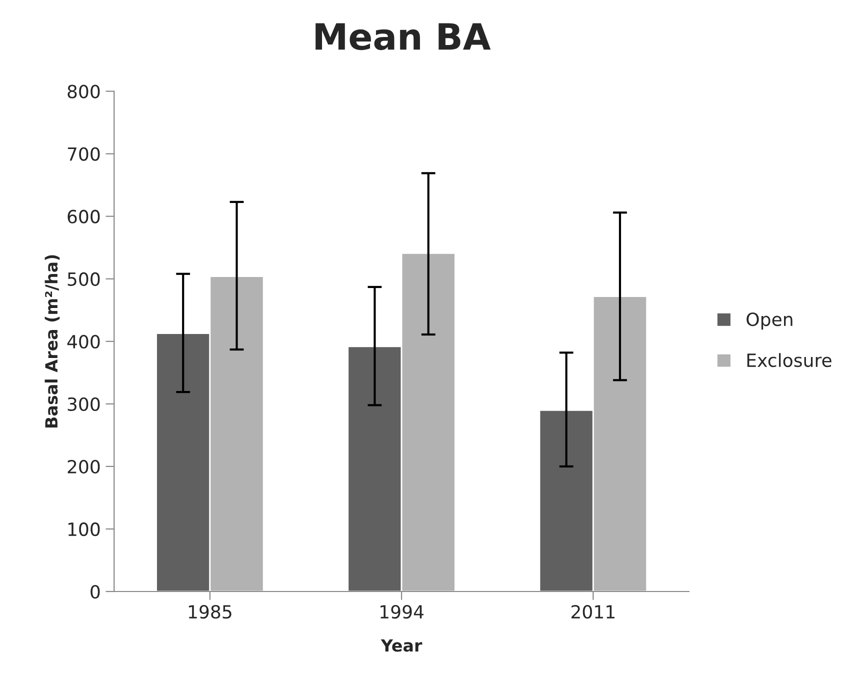 This screenshot has height=676, width=858. I want to click on y-tick-label: 400, so click(83, 341).